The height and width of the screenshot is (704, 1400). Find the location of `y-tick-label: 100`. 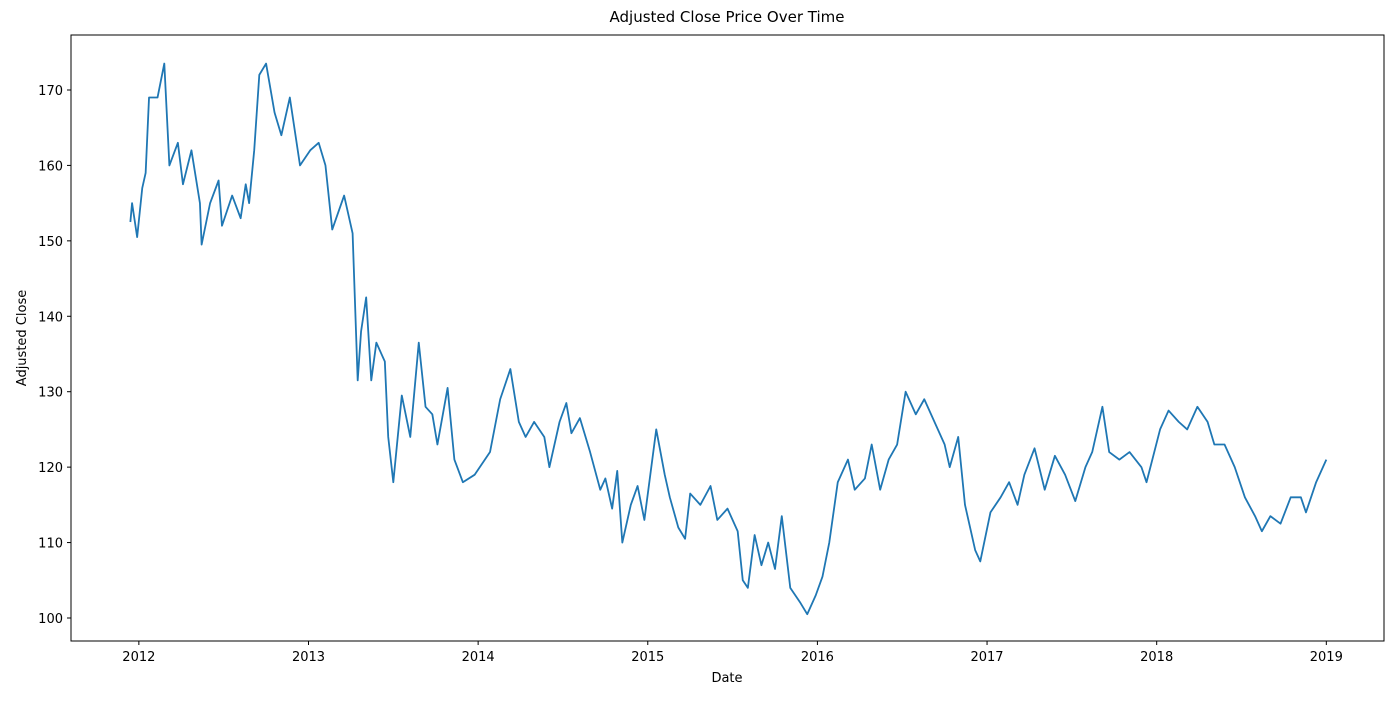

y-tick-label: 100 is located at coordinates (50, 619).